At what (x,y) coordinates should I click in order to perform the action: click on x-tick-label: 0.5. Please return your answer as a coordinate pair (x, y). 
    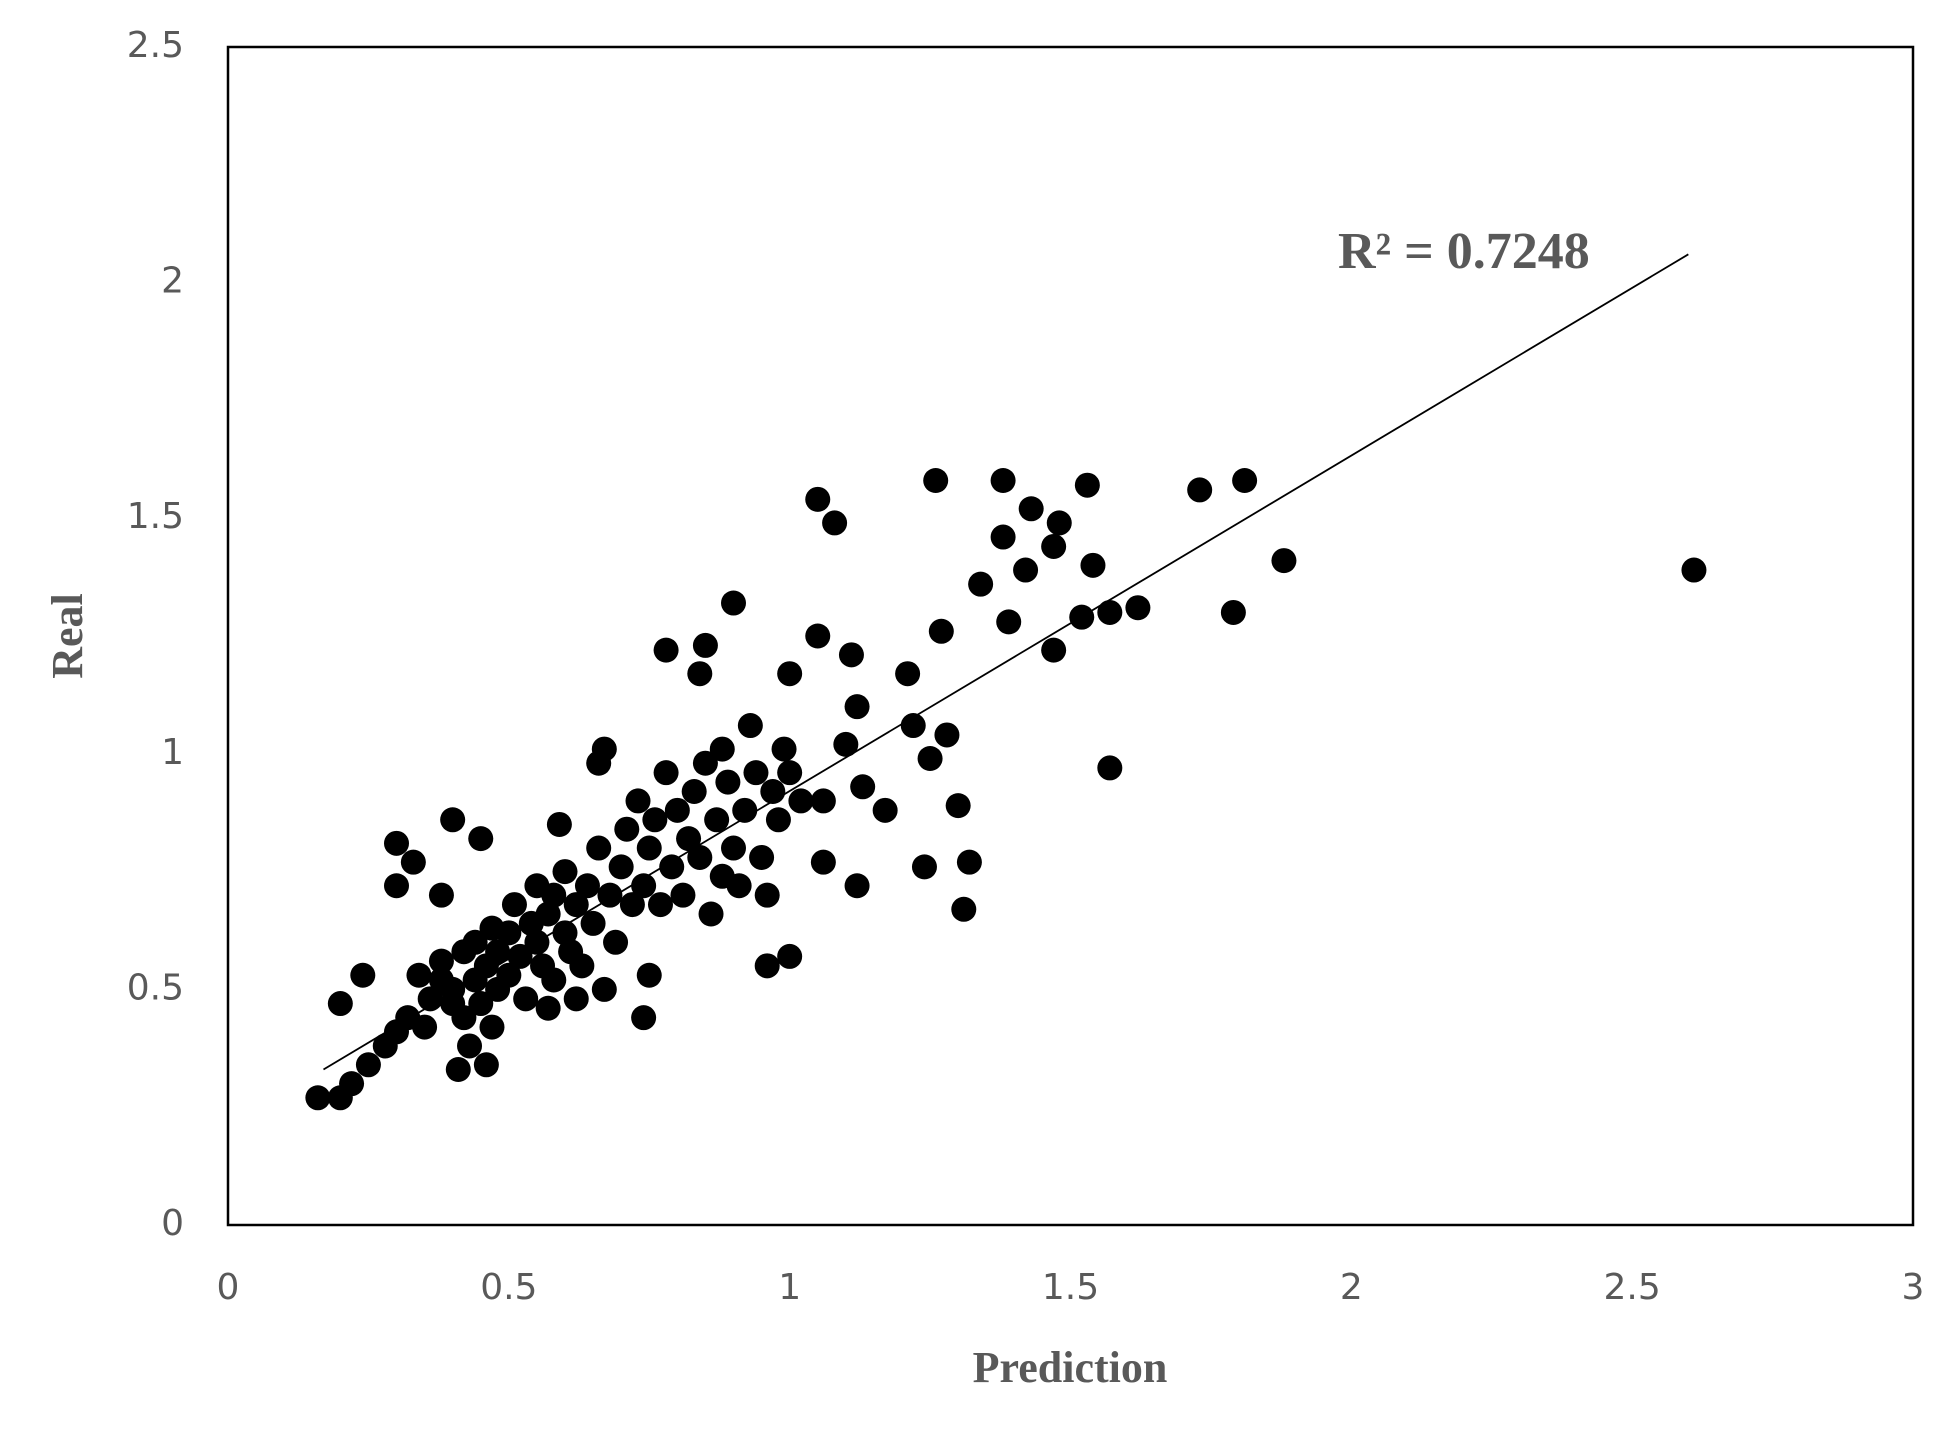
    Looking at the image, I should click on (508, 1287).